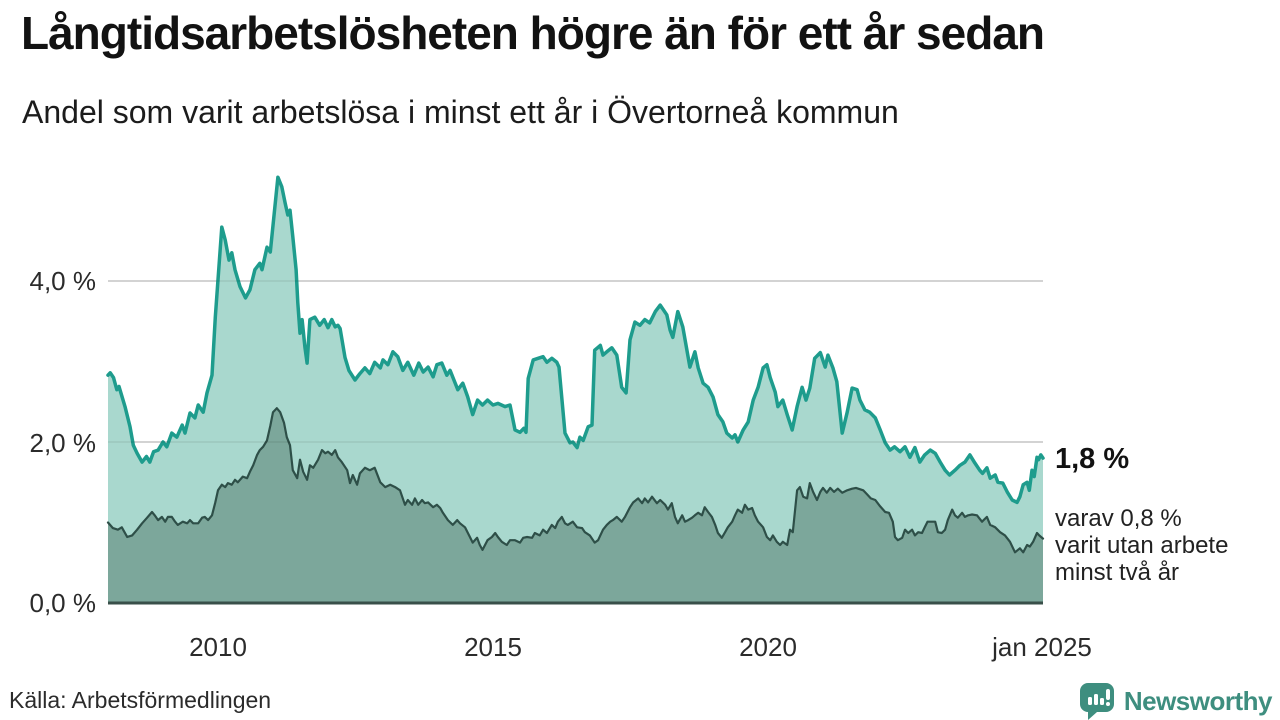 Image resolution: width=1280 pixels, height=720 pixels. I want to click on newsworthy-logo: Newsworthy, so click(1176, 701).